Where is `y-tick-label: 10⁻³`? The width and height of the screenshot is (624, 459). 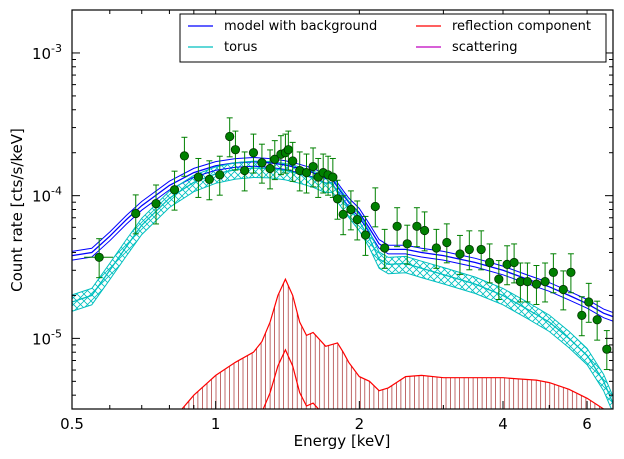 y-tick-label: 10⁻³ is located at coordinates (47, 52).